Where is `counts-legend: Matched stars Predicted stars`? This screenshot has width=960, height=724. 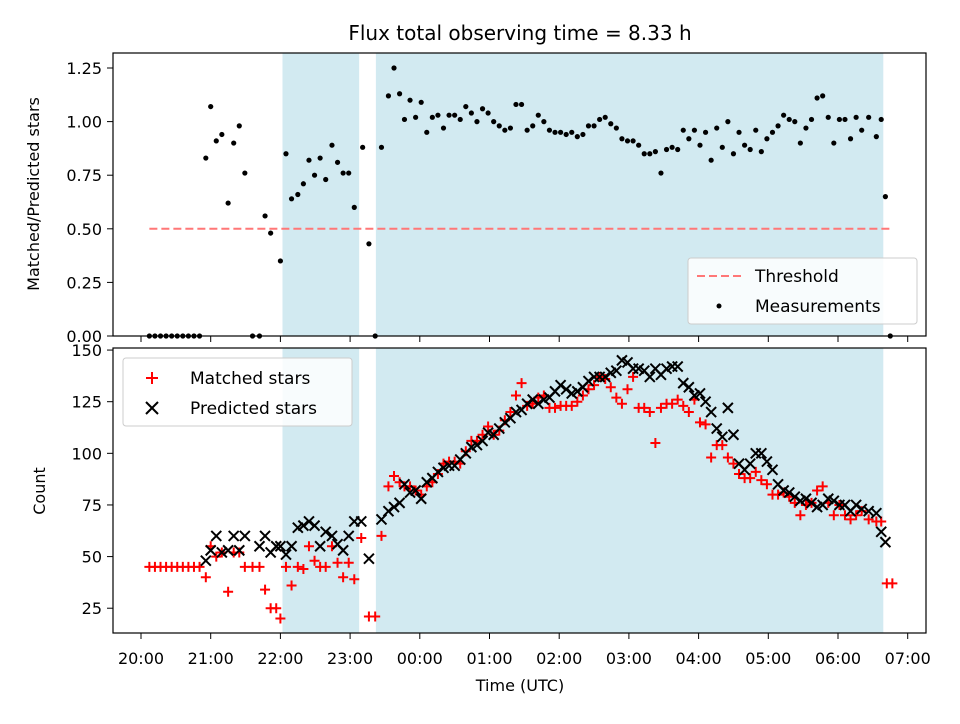 counts-legend: Matched stars Predicted stars is located at coordinates (237, 392).